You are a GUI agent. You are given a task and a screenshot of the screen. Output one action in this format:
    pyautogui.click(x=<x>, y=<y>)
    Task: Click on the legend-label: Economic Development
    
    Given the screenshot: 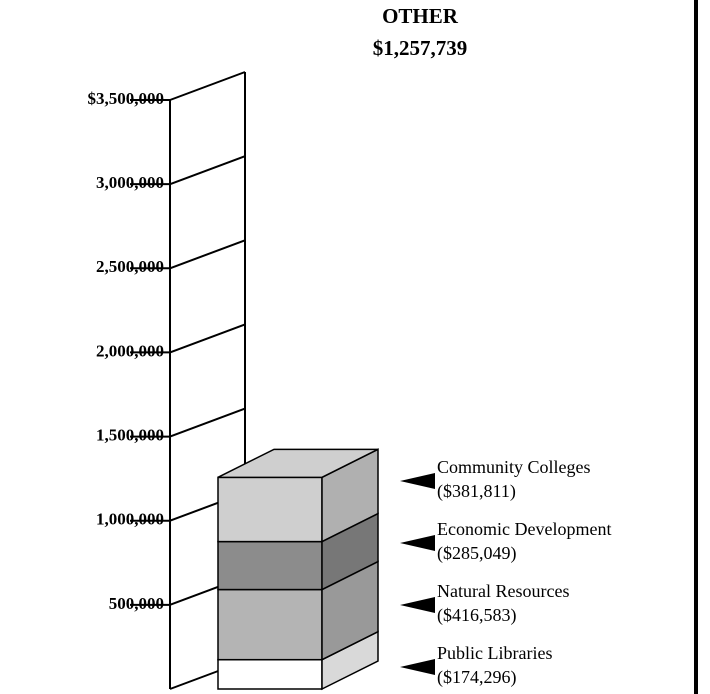 What is the action you would take?
    pyautogui.click(x=524, y=529)
    